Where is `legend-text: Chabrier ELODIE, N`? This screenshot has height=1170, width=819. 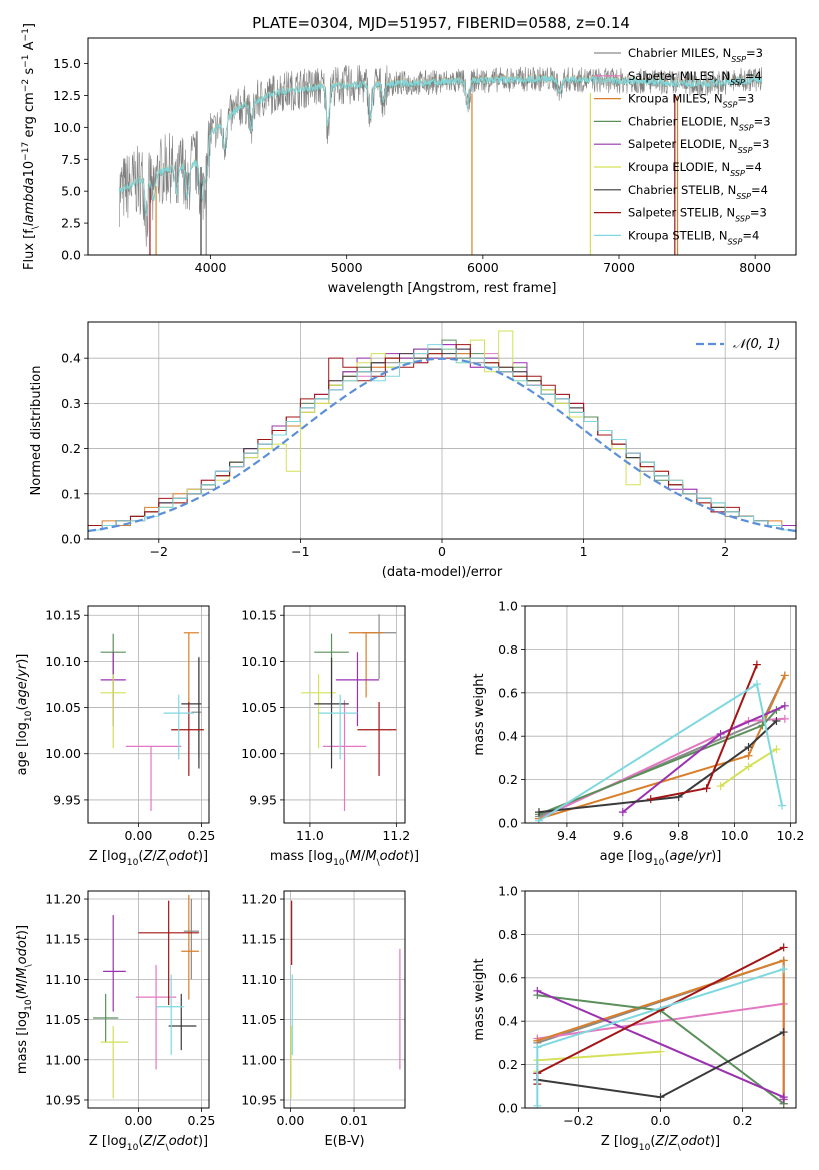
legend-text: Chabrier ELODIE, N is located at coordinates (683, 121).